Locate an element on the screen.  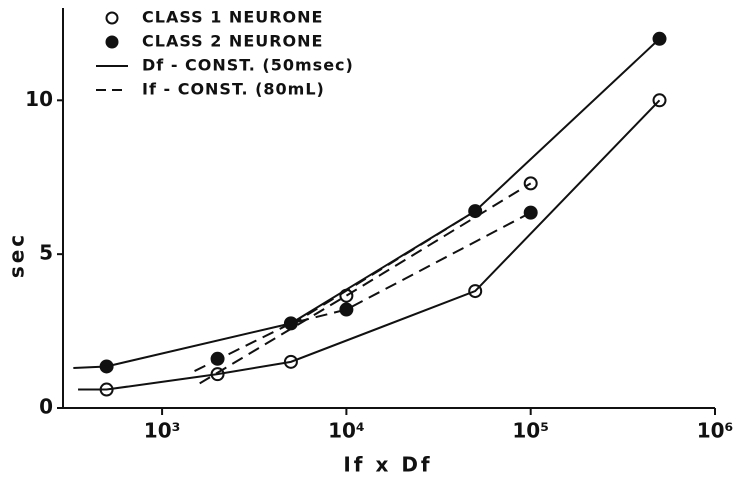
y-axis-label: sec is located at coordinates (17, 255).